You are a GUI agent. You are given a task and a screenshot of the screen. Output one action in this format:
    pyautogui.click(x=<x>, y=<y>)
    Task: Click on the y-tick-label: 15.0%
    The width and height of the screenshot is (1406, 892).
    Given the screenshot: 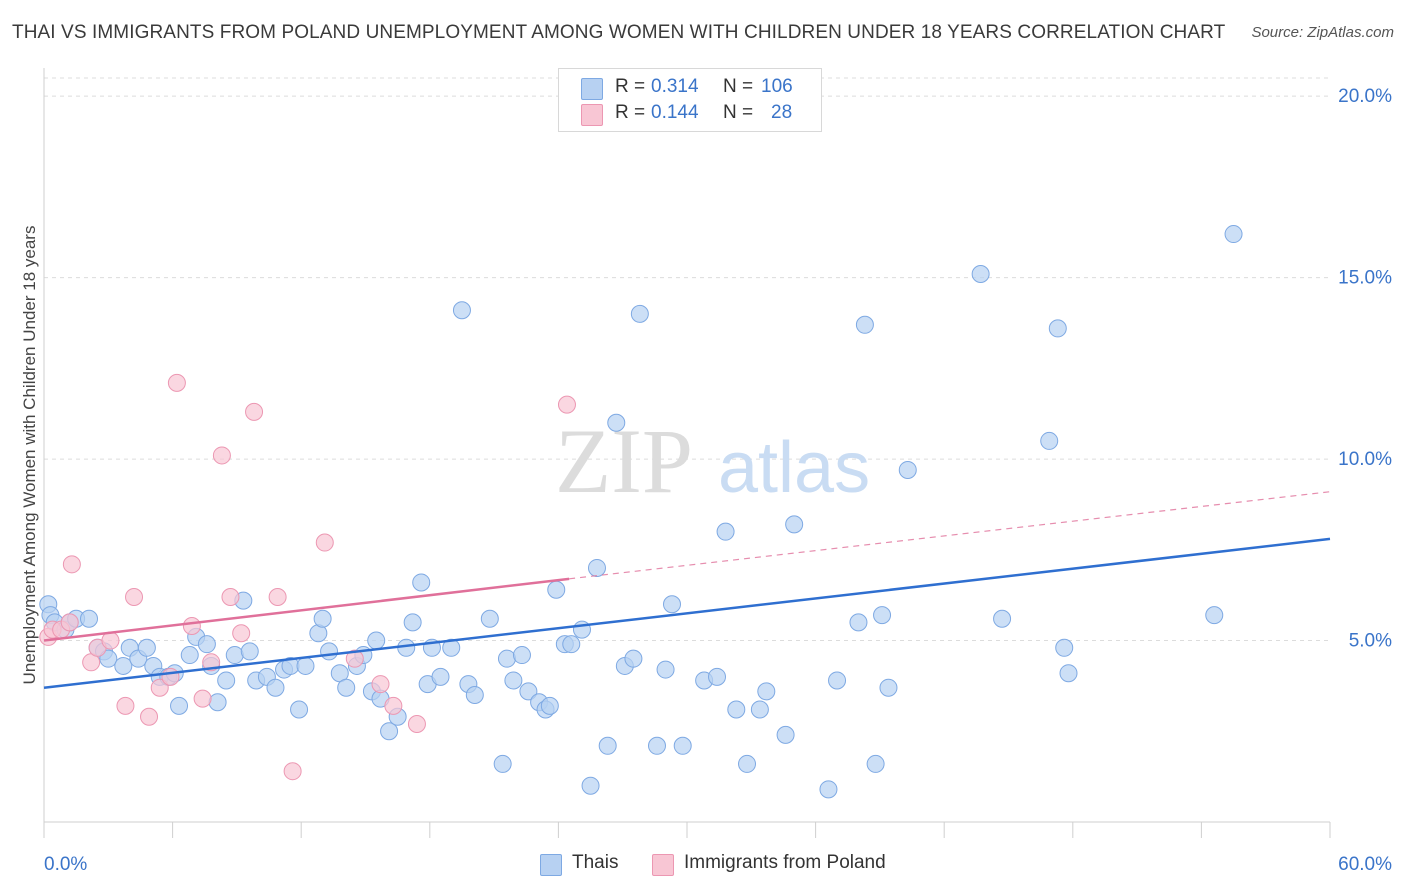 What is the action you would take?
    pyautogui.click(x=1365, y=278)
    